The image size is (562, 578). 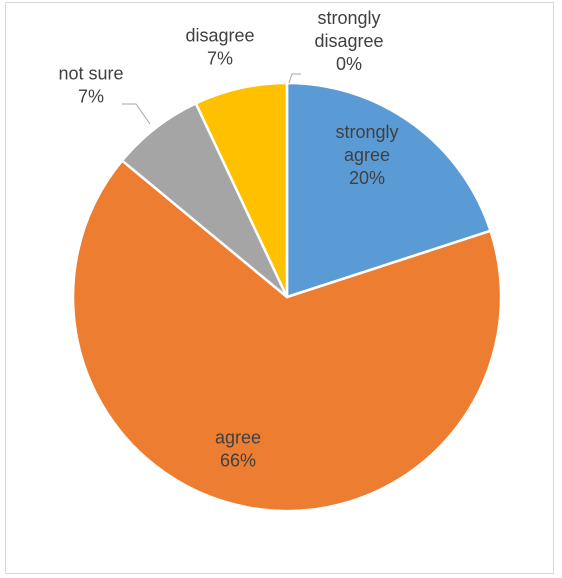 I want to click on leader-lines, so click(x=211, y=99).